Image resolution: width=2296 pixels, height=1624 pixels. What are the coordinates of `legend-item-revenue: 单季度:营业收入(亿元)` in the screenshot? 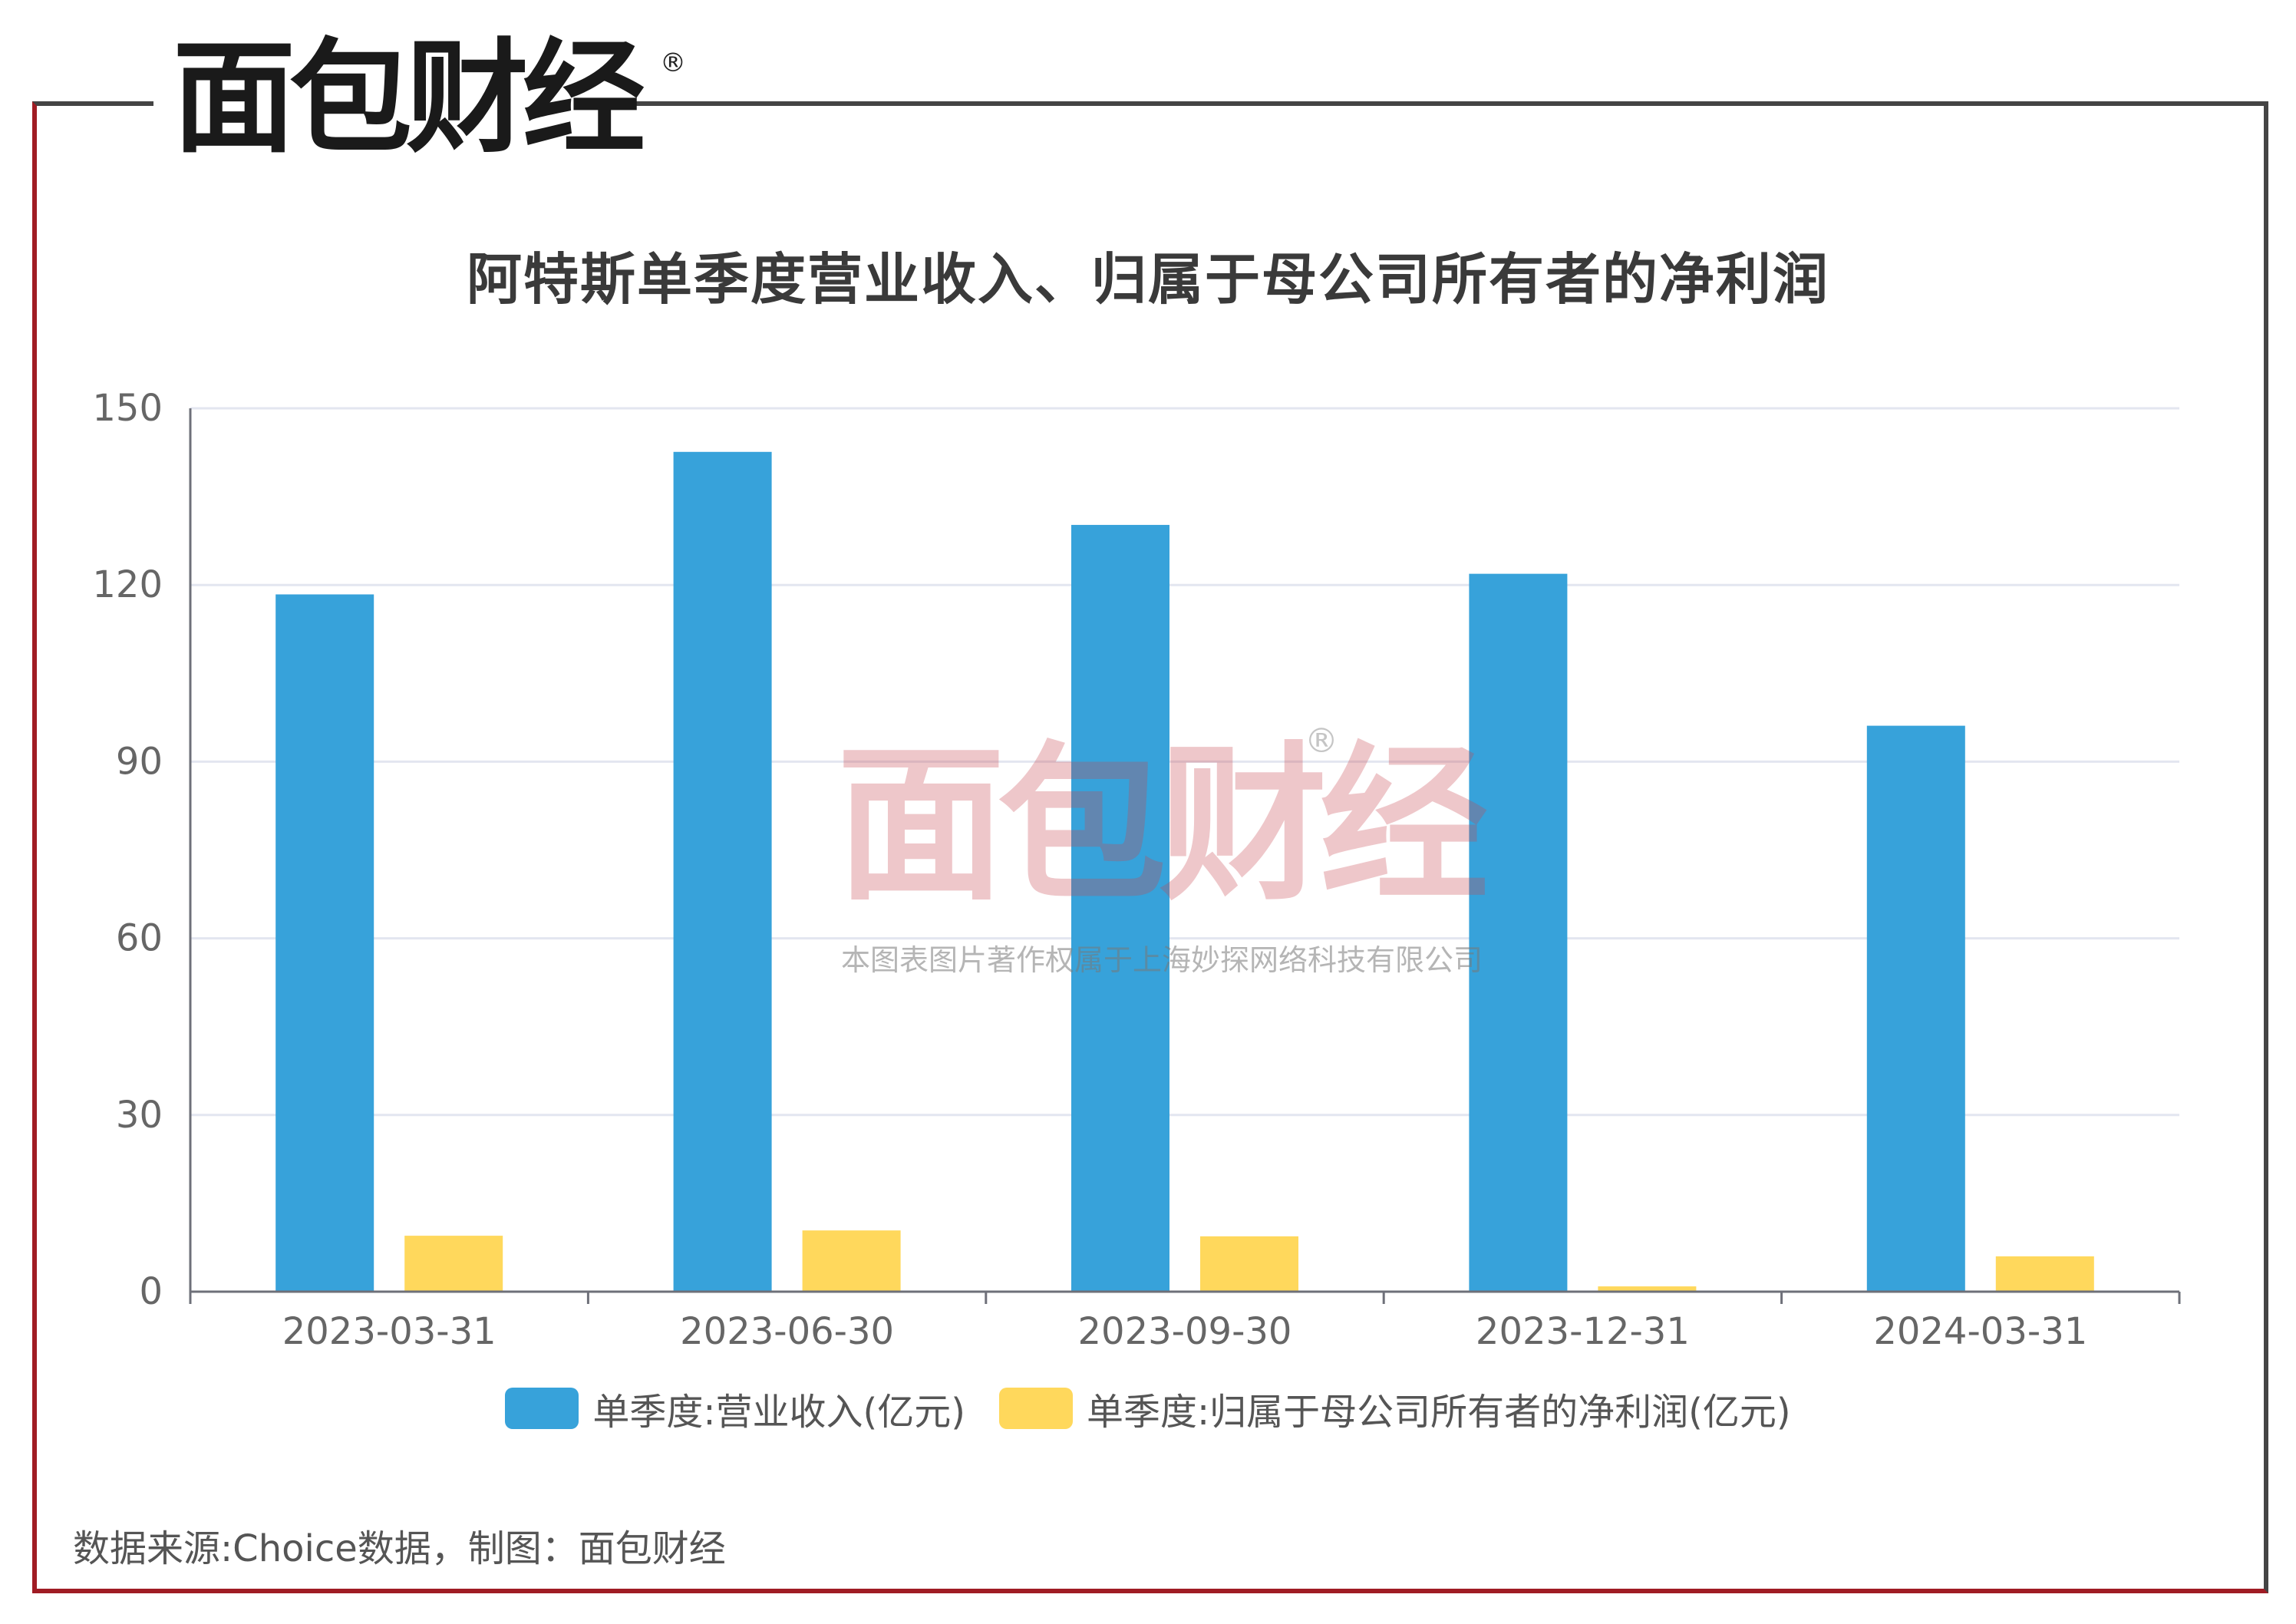 It's located at (735, 1408).